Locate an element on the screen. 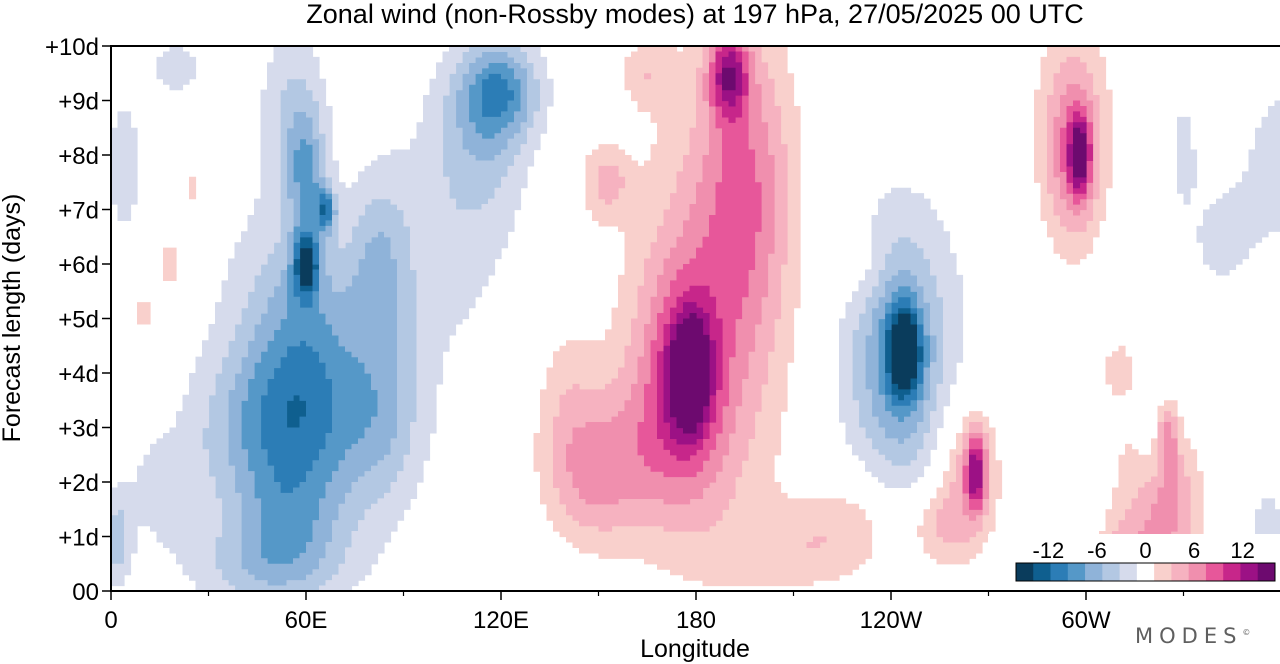 The height and width of the screenshot is (664, 1280). y-tick-label-1: +1d is located at coordinates (78, 538).